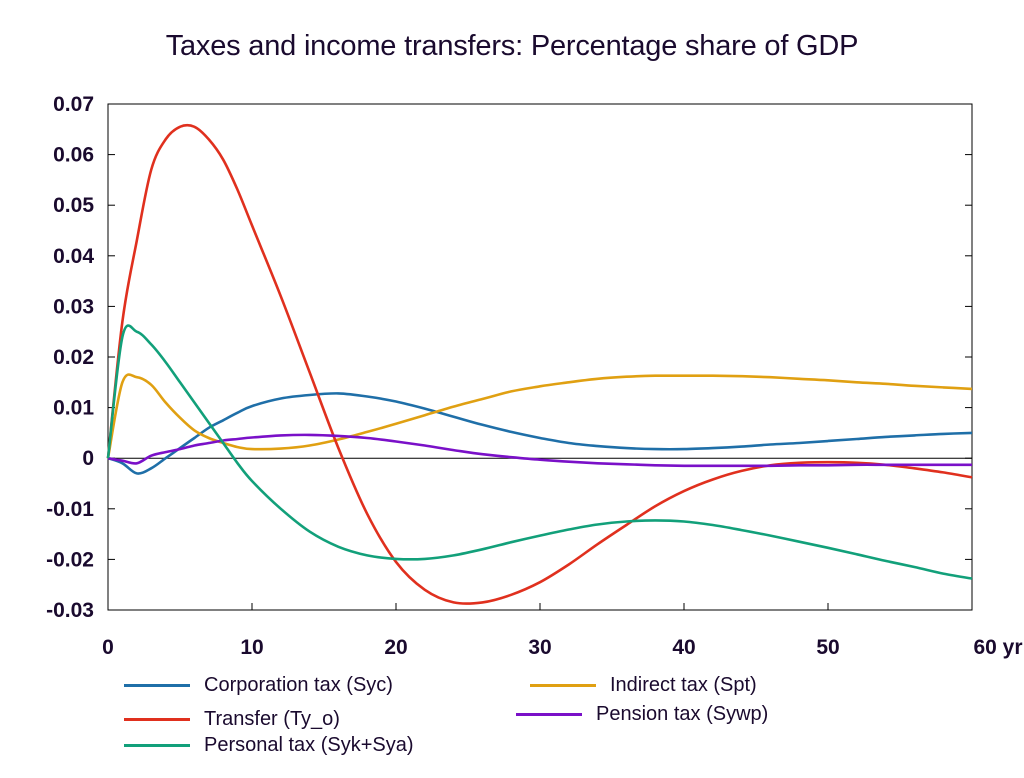  I want to click on series-line-pension-tax-sywp, so click(539, 450).